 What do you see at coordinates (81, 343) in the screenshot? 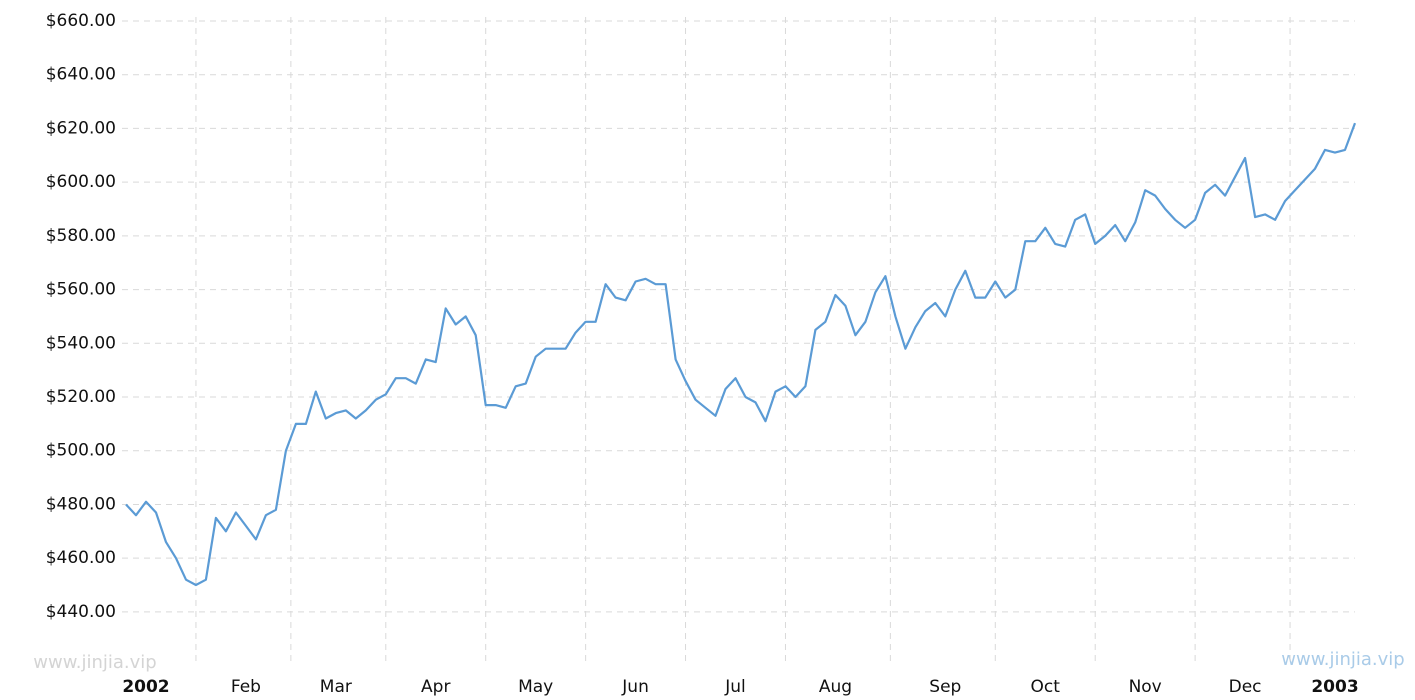
I see `y-tick-label: $540.00` at bounding box center [81, 343].